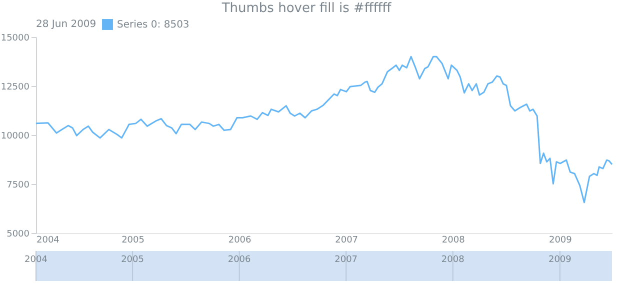 This screenshot has height=300, width=620. Describe the element at coordinates (306, 8) in the screenshot. I see `chart-title: Thumbs hover fill is #ffffff` at that location.